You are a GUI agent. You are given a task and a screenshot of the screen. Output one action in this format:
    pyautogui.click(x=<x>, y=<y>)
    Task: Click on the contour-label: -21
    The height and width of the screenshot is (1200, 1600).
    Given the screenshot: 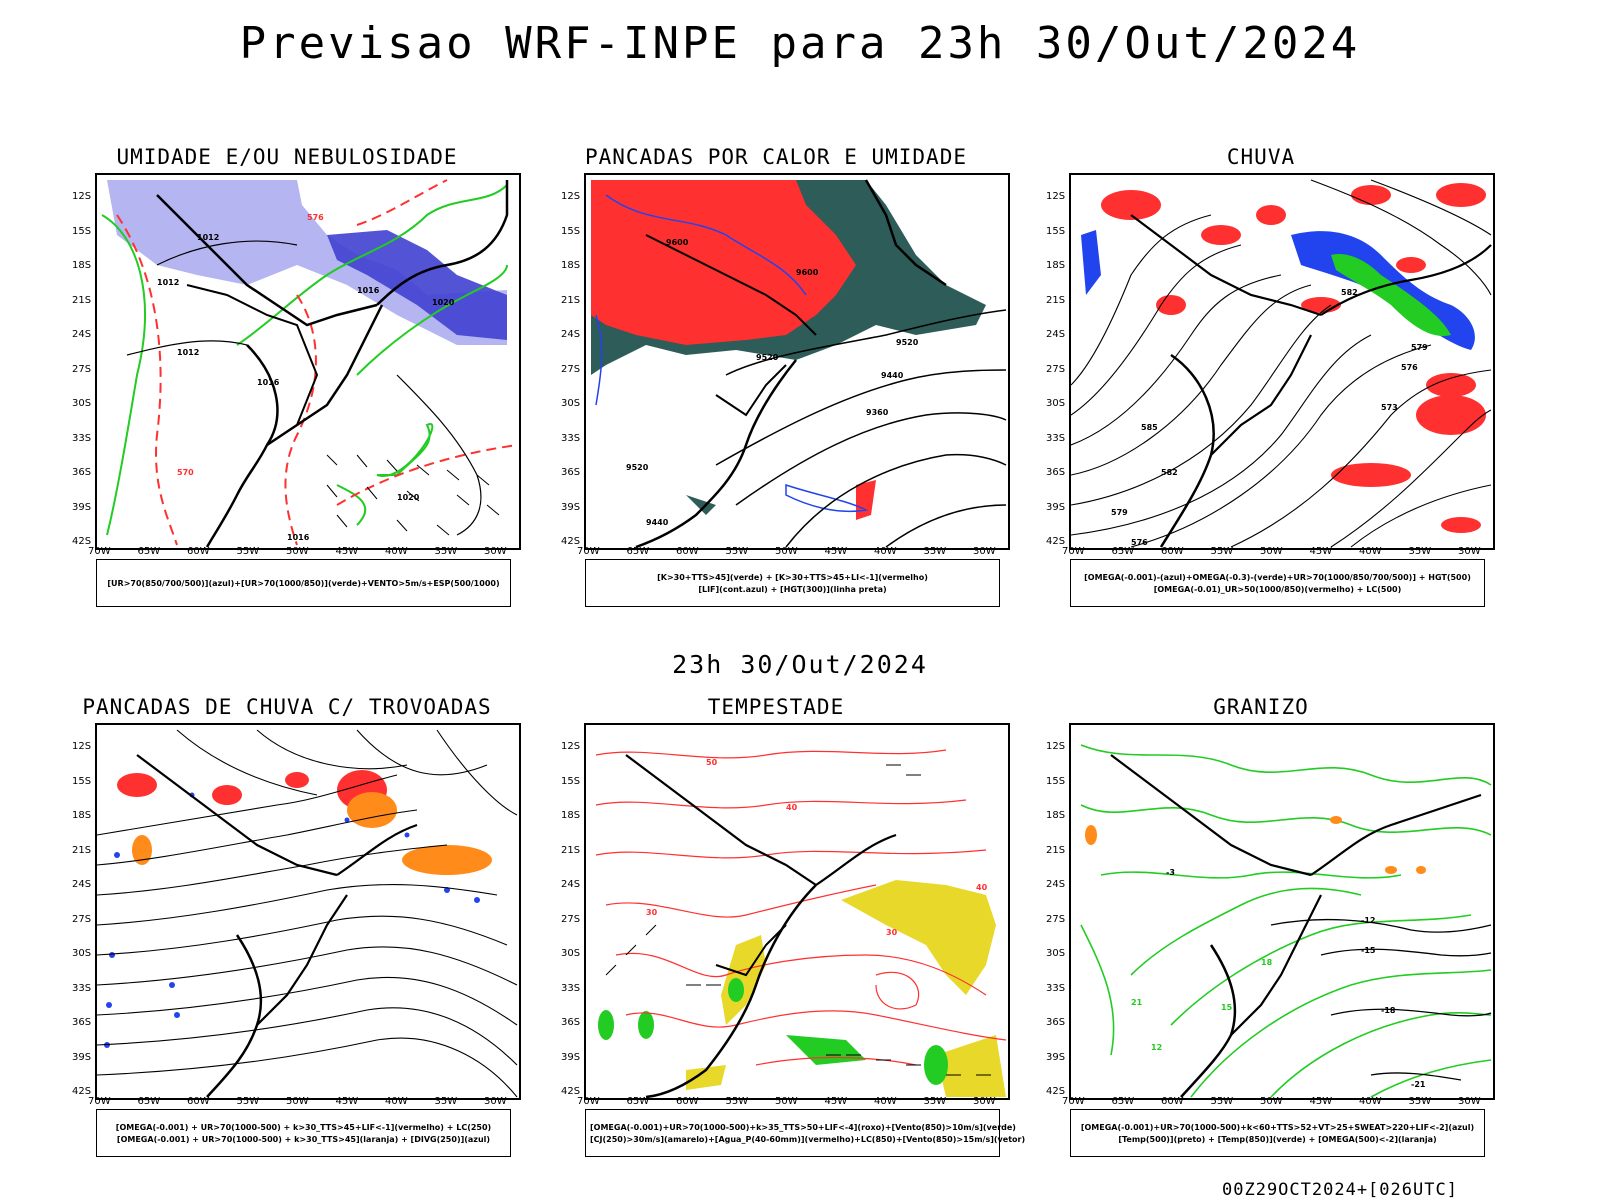 What is the action you would take?
    pyautogui.click(x=1418, y=1084)
    